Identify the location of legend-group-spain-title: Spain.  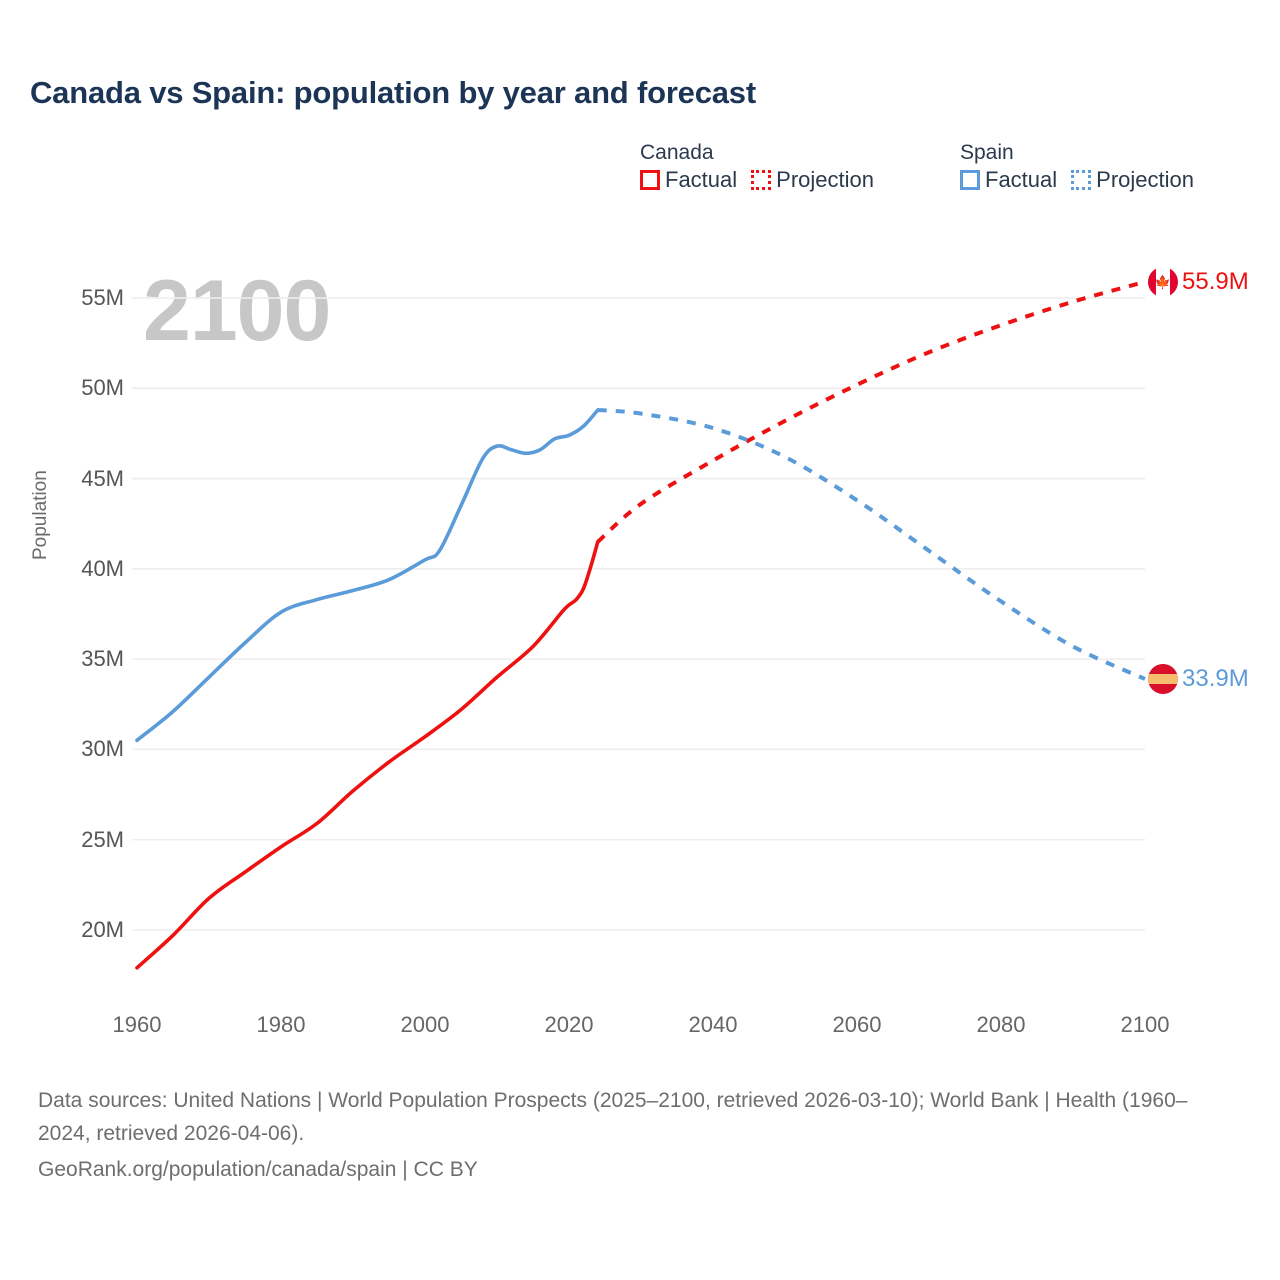
(987, 152).